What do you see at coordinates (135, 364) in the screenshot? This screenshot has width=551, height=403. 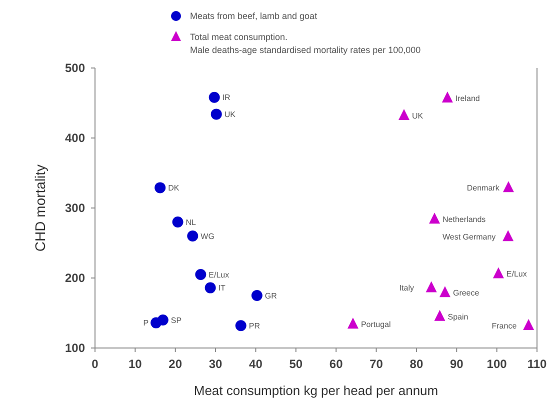 I see `x-tick-label: 10` at bounding box center [135, 364].